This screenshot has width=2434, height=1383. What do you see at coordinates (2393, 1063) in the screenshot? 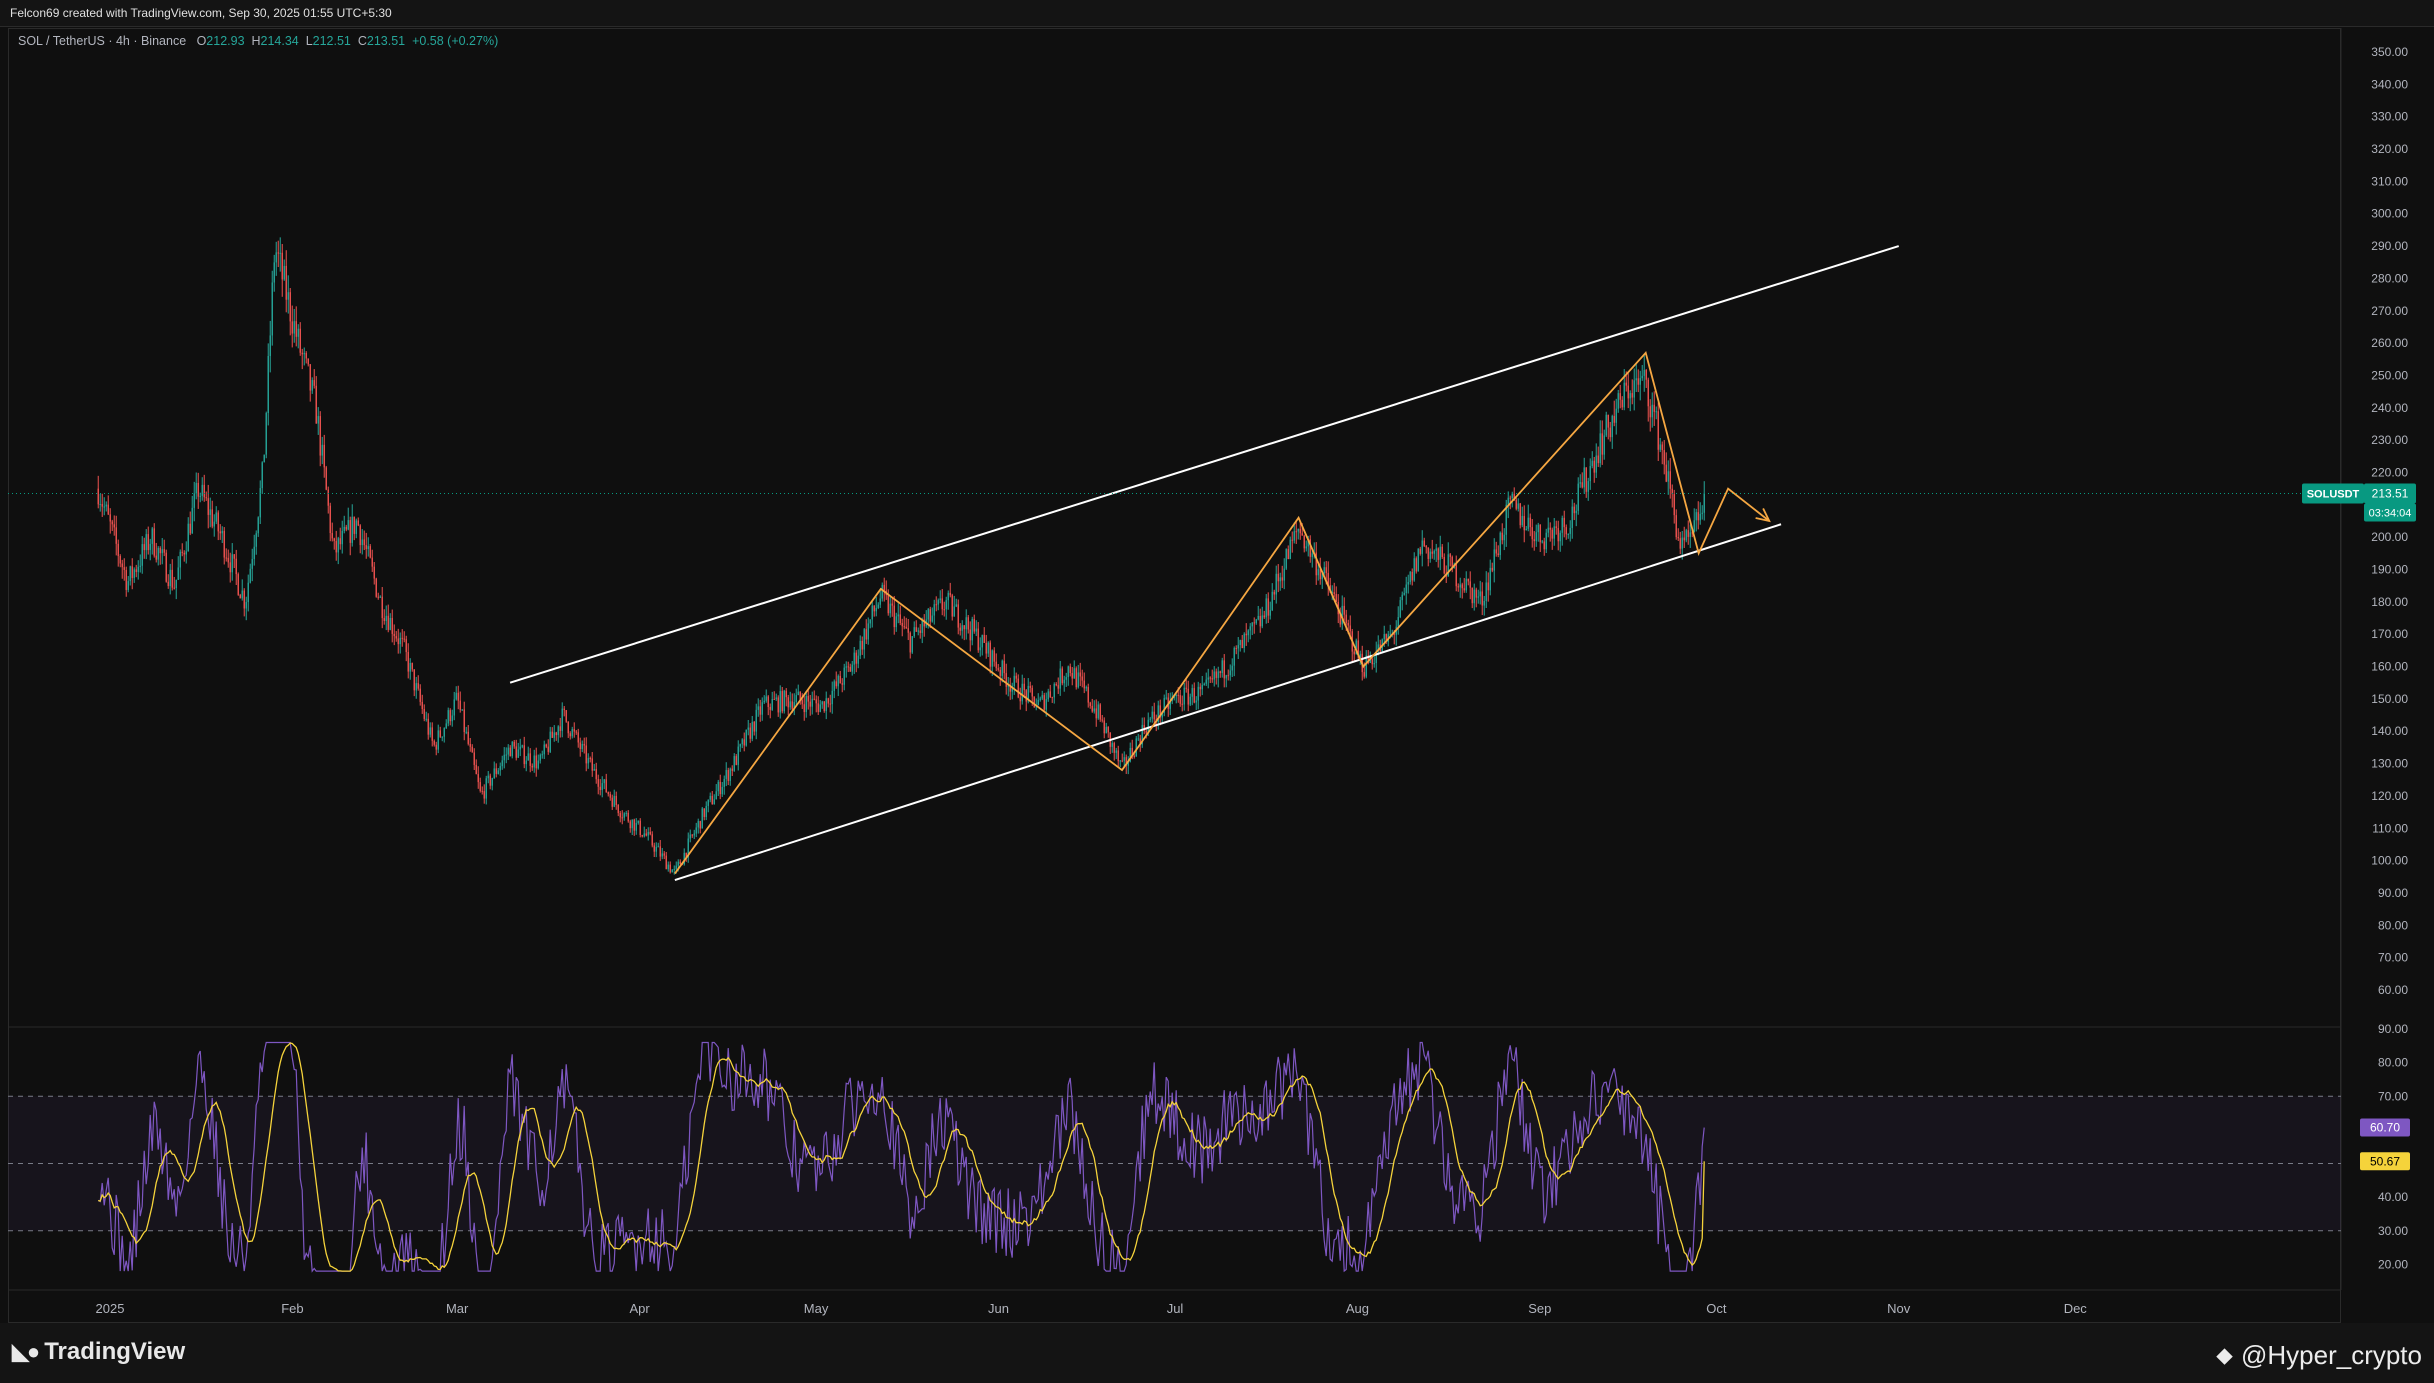
I see `rsi-tick-label: 80.00` at bounding box center [2393, 1063].